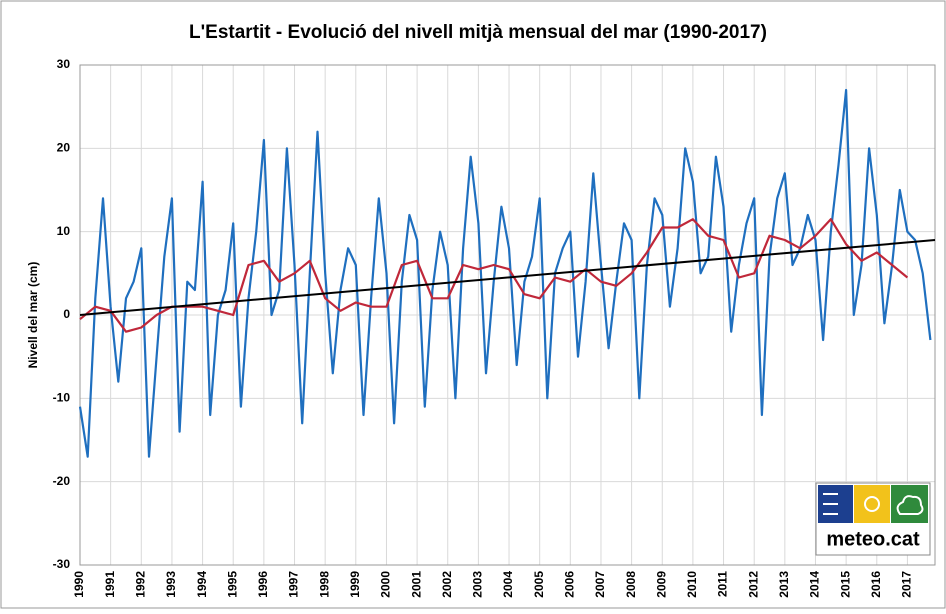 The width and height of the screenshot is (946, 614). What do you see at coordinates (631, 584) in the screenshot?
I see `x-tick-label: 2008` at bounding box center [631, 584].